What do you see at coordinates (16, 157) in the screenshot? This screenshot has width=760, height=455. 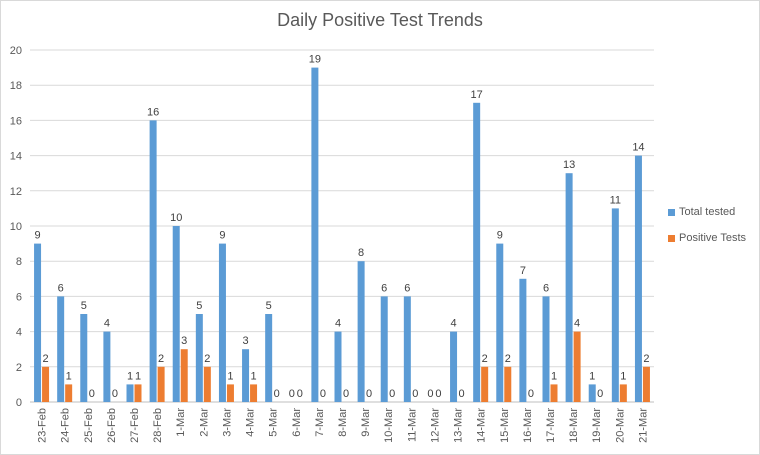 I see `y-tick-label: 14` at bounding box center [16, 157].